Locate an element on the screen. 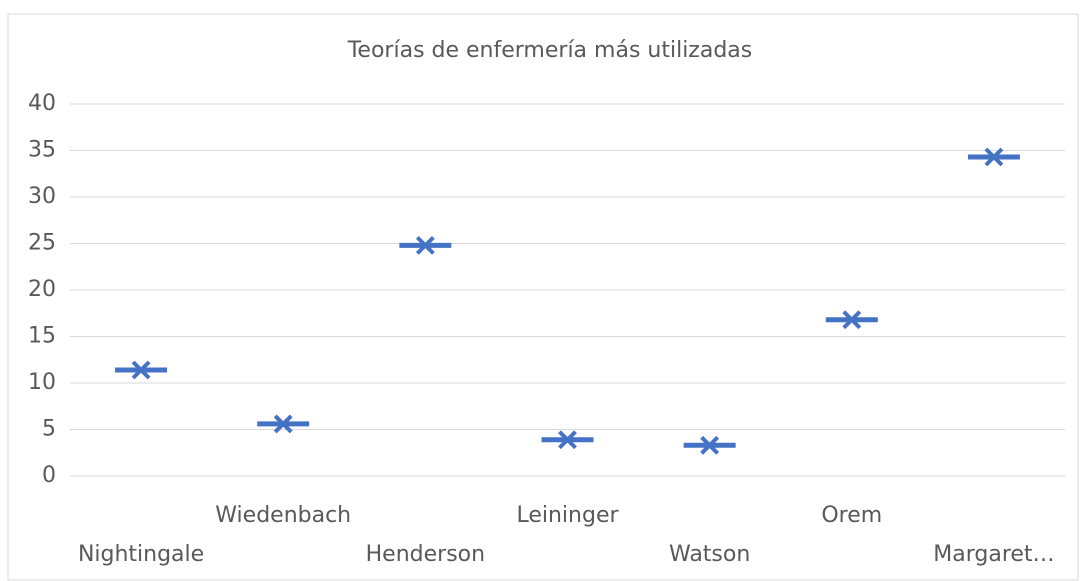  x-tick-label: Nightingale is located at coordinates (141, 554).